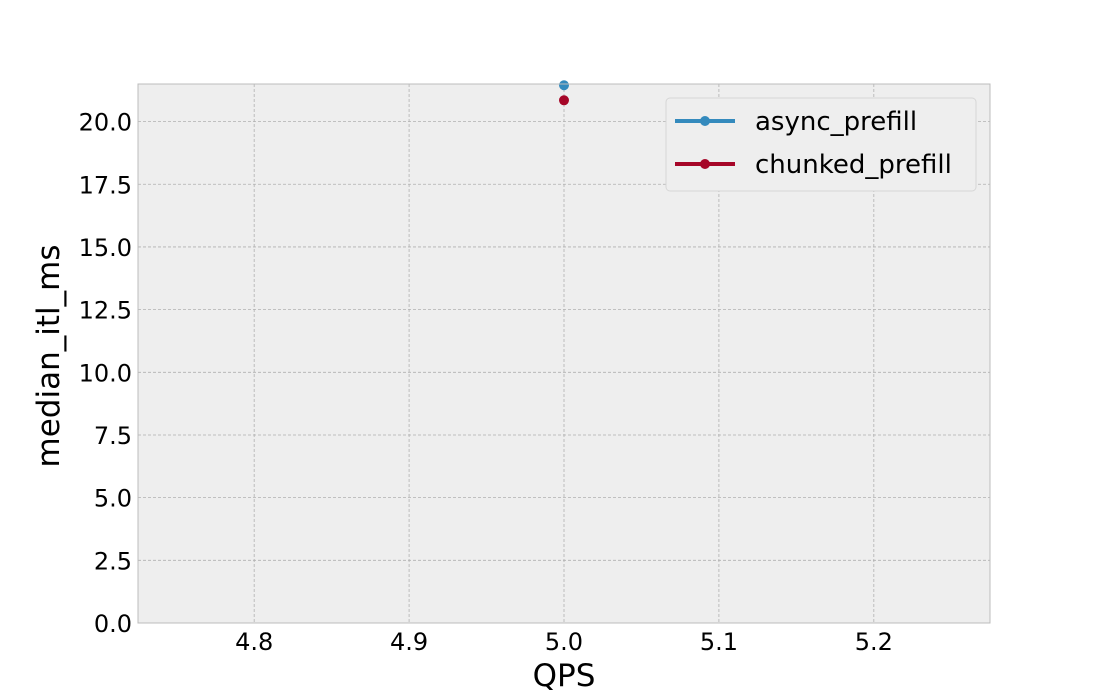 The image size is (1100, 700). I want to click on y-tick-label: 10.0, so click(105, 373).